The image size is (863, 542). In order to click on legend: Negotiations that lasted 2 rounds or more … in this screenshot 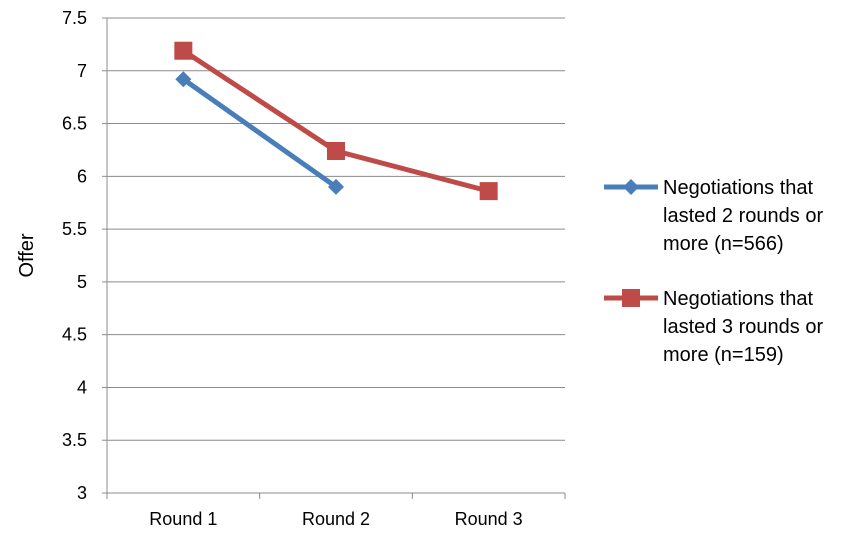, I will do `click(713, 271)`.